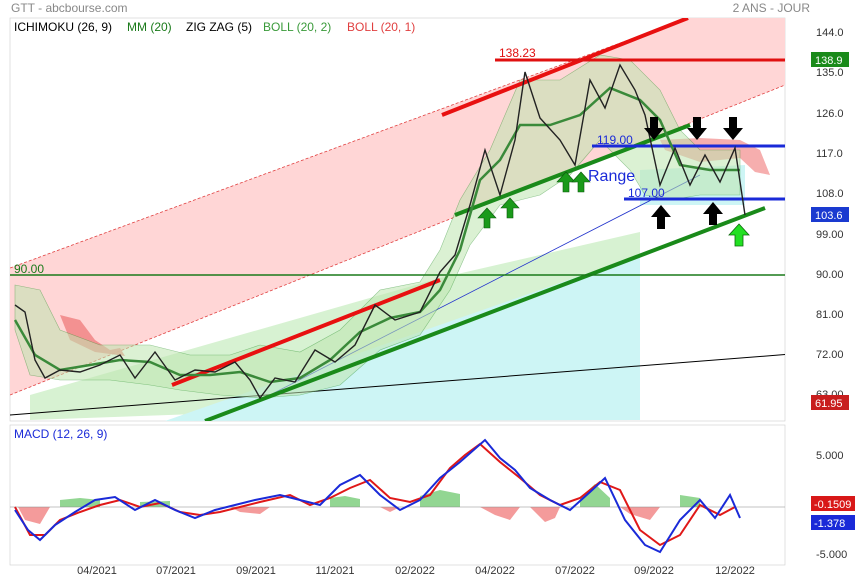 This screenshot has height=580, width=855. I want to click on macd-tick: 5.000, so click(830, 456).